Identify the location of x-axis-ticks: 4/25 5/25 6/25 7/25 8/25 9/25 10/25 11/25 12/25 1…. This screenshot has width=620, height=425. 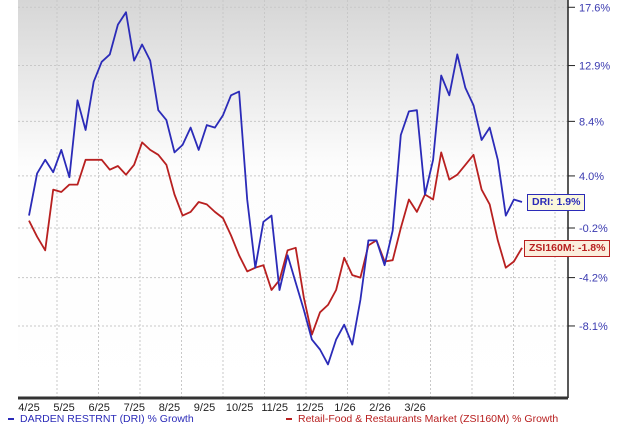
(222, 408).